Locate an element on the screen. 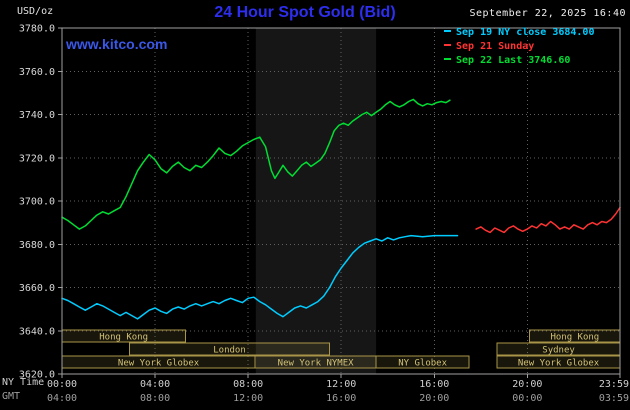  y-axis-tick-label: 3740.0 is located at coordinates (37, 115).